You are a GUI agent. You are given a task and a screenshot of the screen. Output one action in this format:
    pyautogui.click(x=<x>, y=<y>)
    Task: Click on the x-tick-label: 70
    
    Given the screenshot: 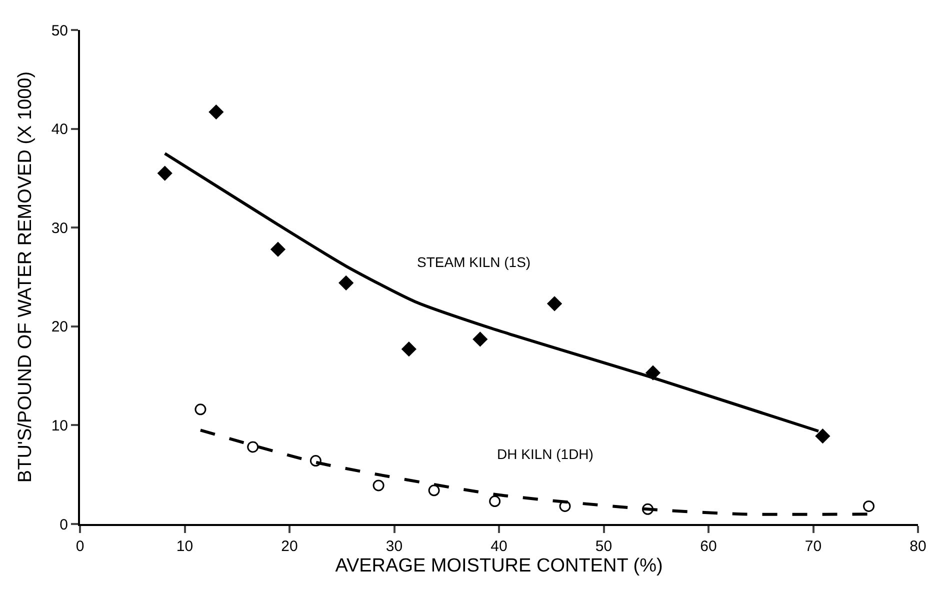 What is the action you would take?
    pyautogui.click(x=813, y=546)
    